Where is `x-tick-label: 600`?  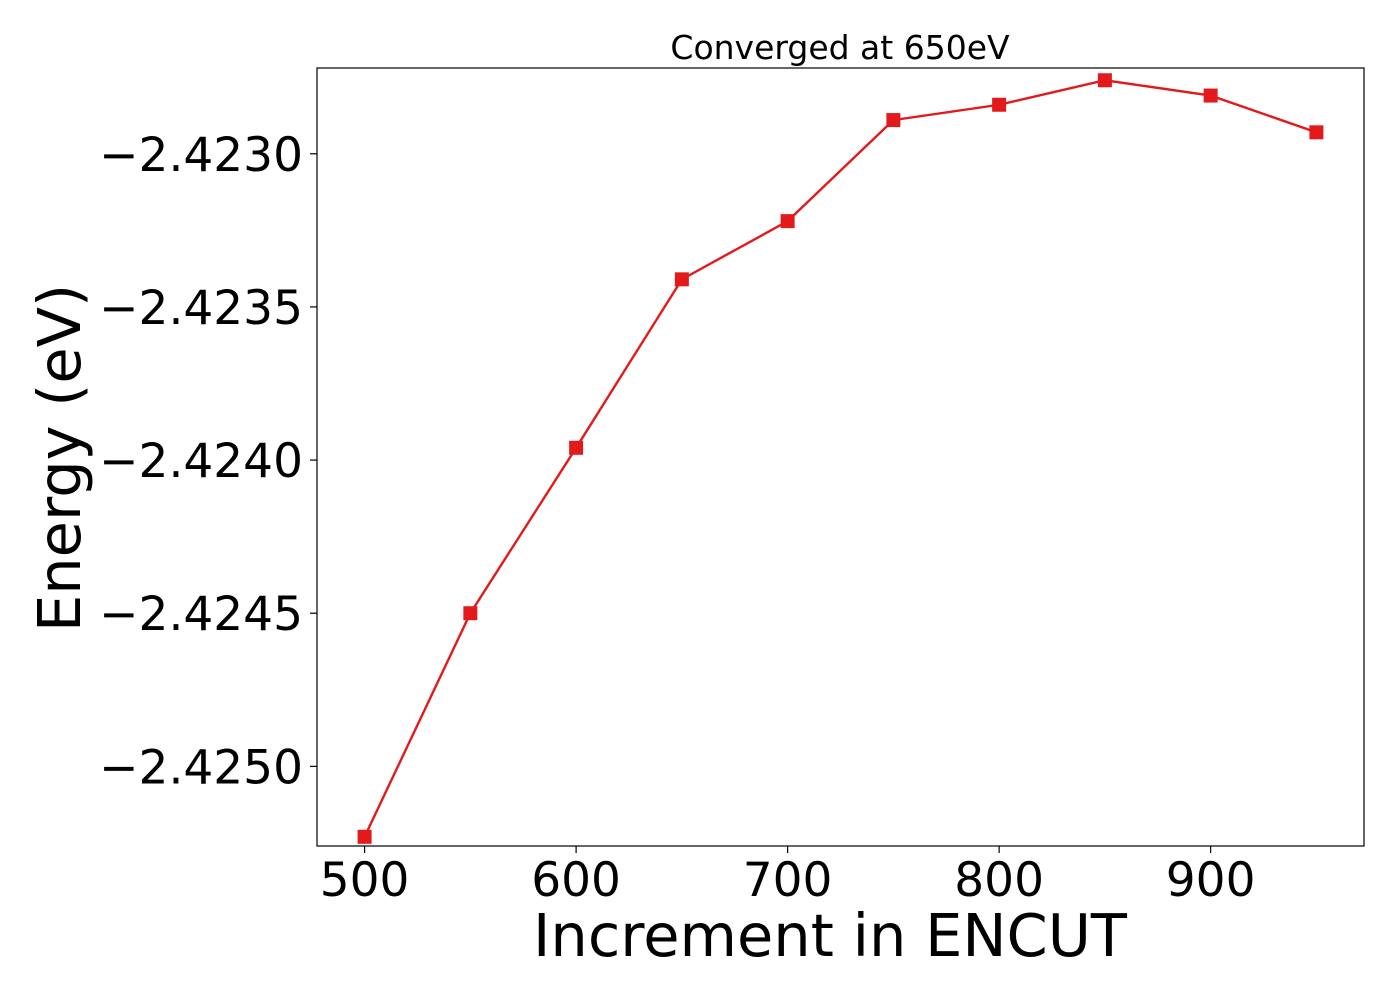
x-tick-label: 600 is located at coordinates (576, 880).